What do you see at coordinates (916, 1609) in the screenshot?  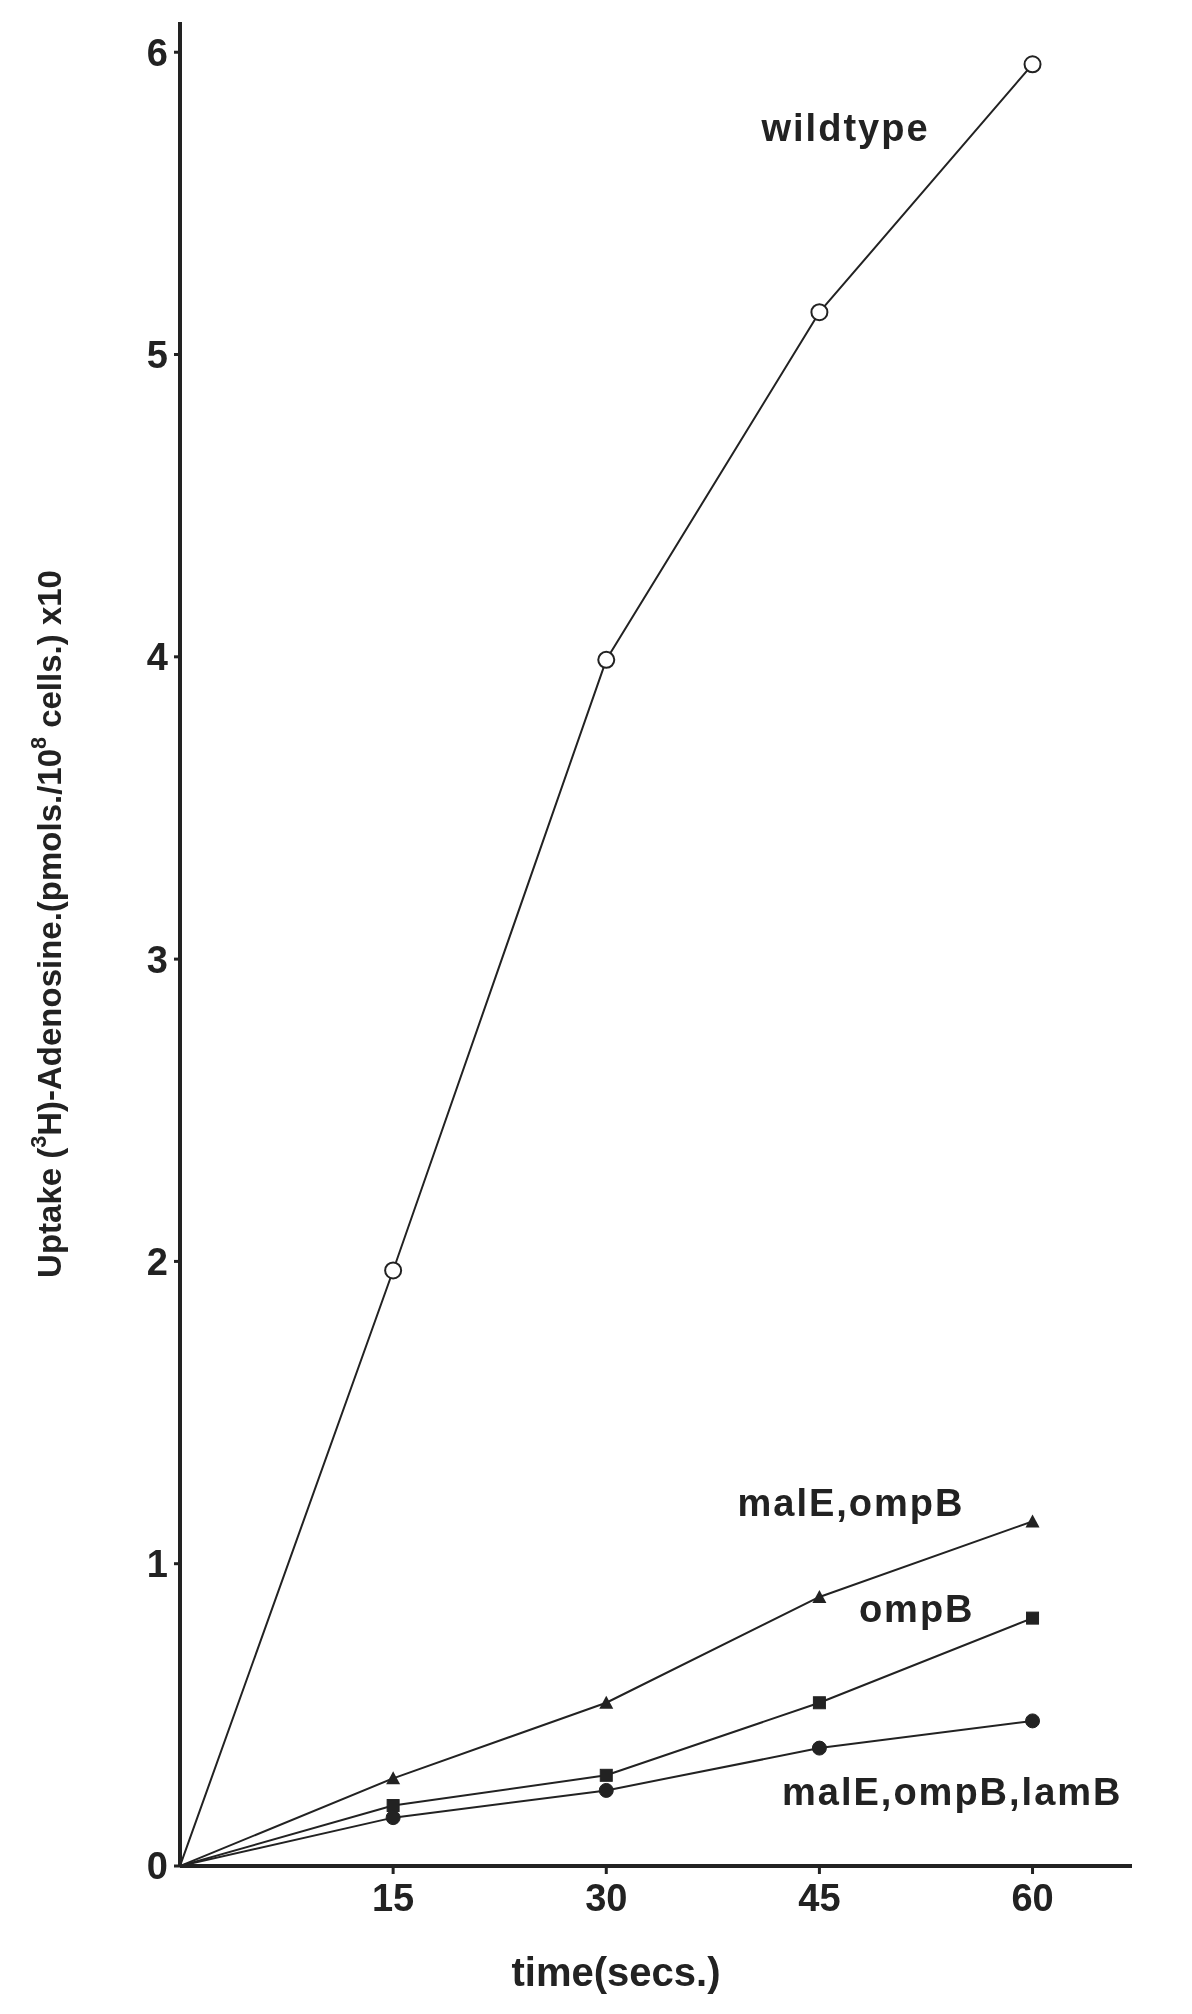 I see `series-label: ompB` at bounding box center [916, 1609].